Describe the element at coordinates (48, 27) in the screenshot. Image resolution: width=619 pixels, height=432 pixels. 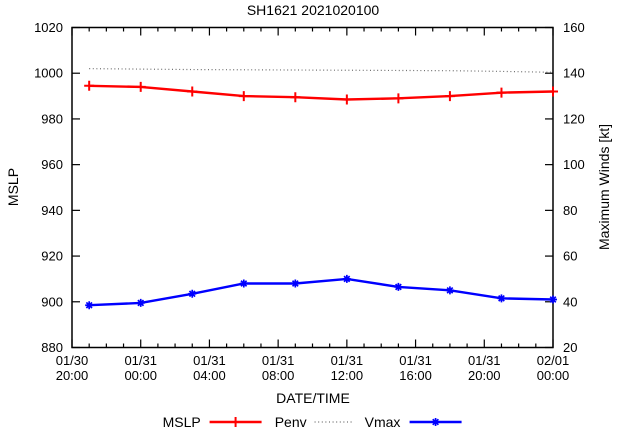
I see `svg-text: 1020` at that location.